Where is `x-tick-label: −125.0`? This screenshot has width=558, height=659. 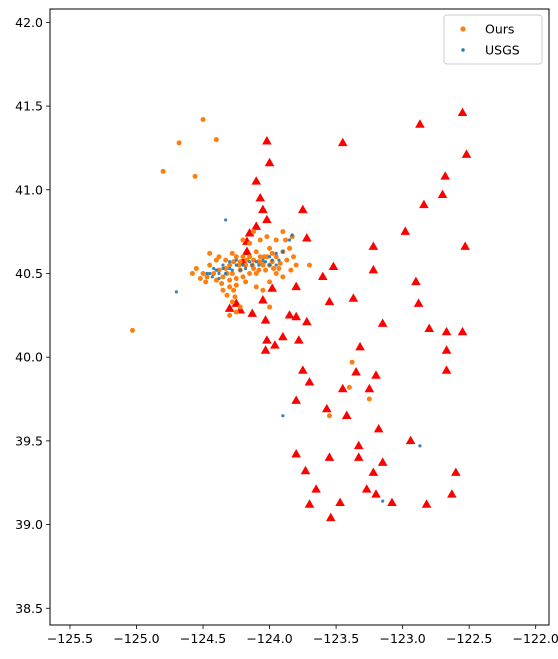 x-tick-label: −125.0 is located at coordinates (136, 638).